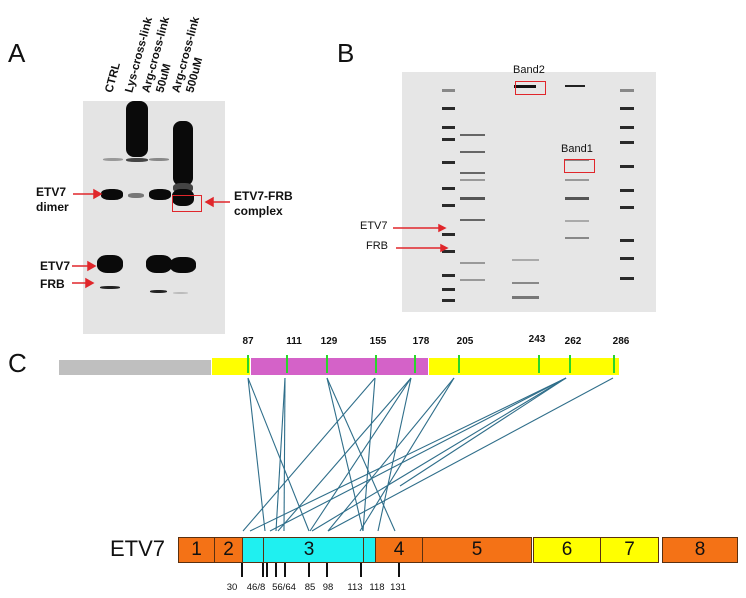  What do you see at coordinates (138, 548) in the screenshot?
I see `etv7-construct-name: ETV7` at bounding box center [138, 548].